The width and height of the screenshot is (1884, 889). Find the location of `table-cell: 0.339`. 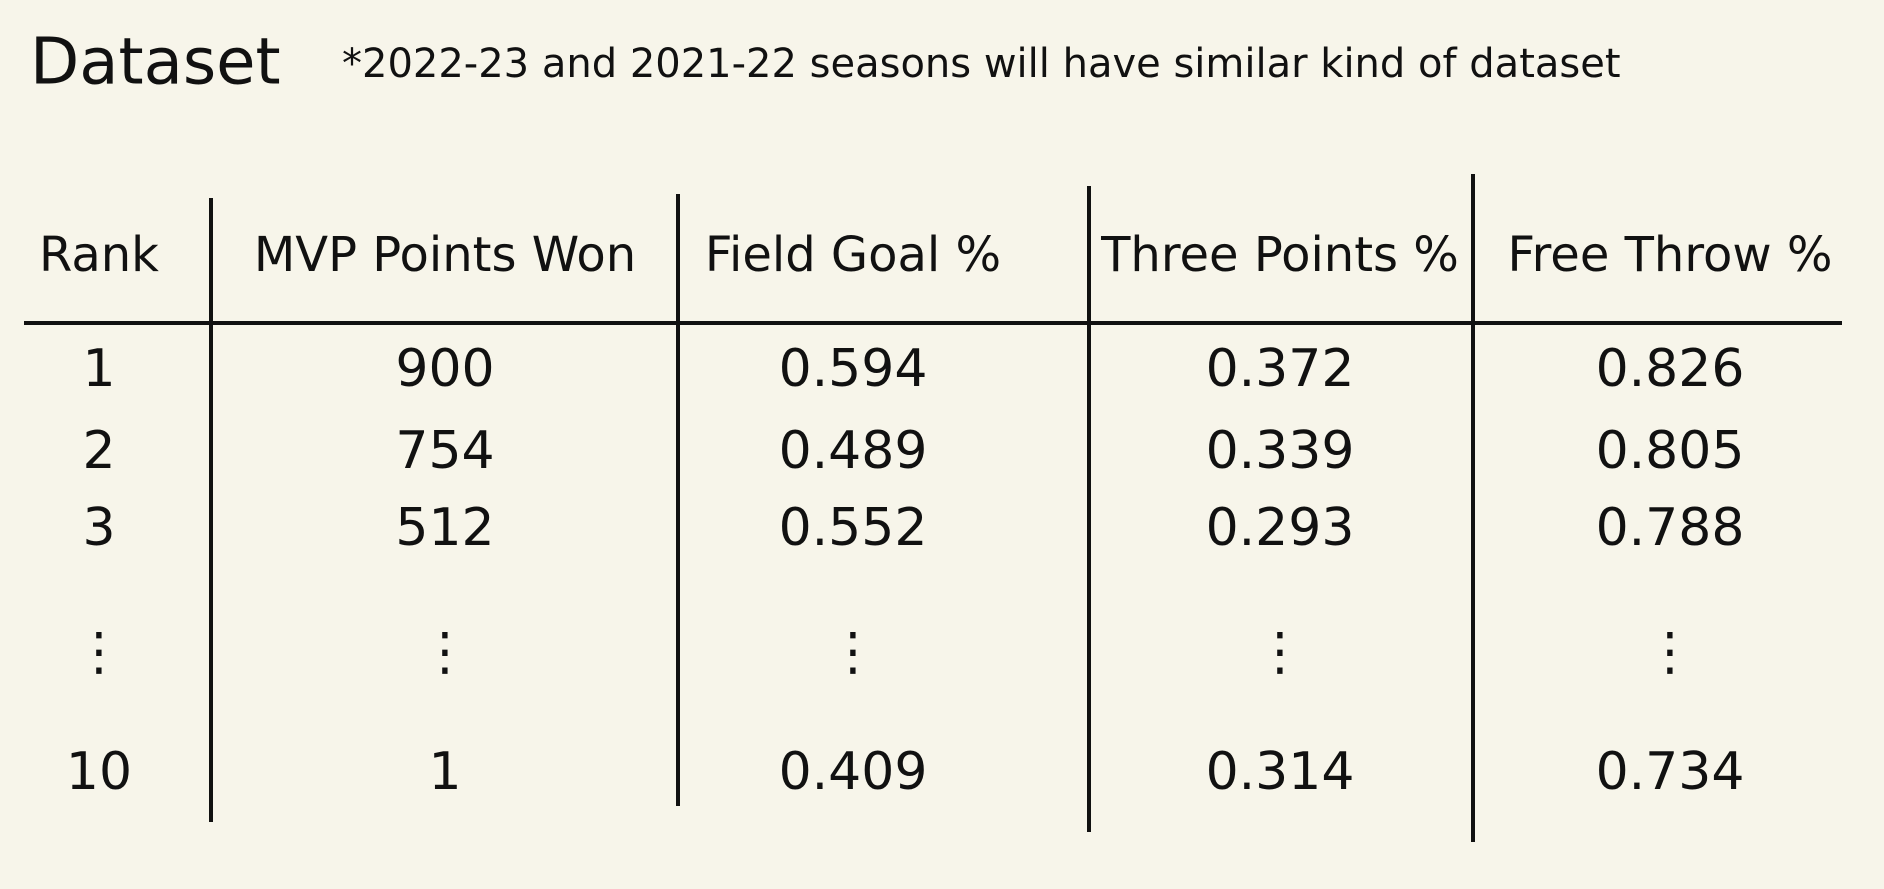

table-cell: 0.339 is located at coordinates (1280, 451).